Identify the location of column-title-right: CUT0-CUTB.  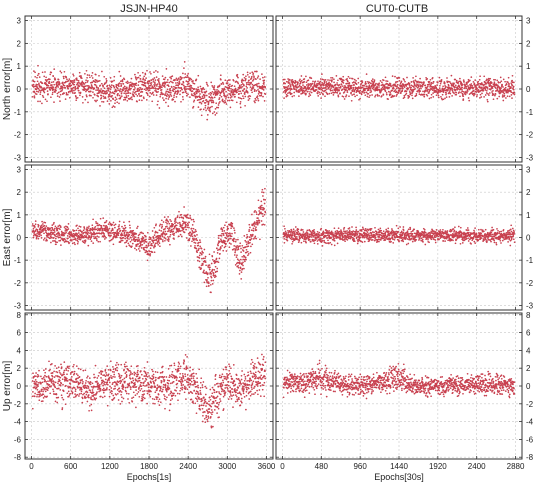
(397, 9).